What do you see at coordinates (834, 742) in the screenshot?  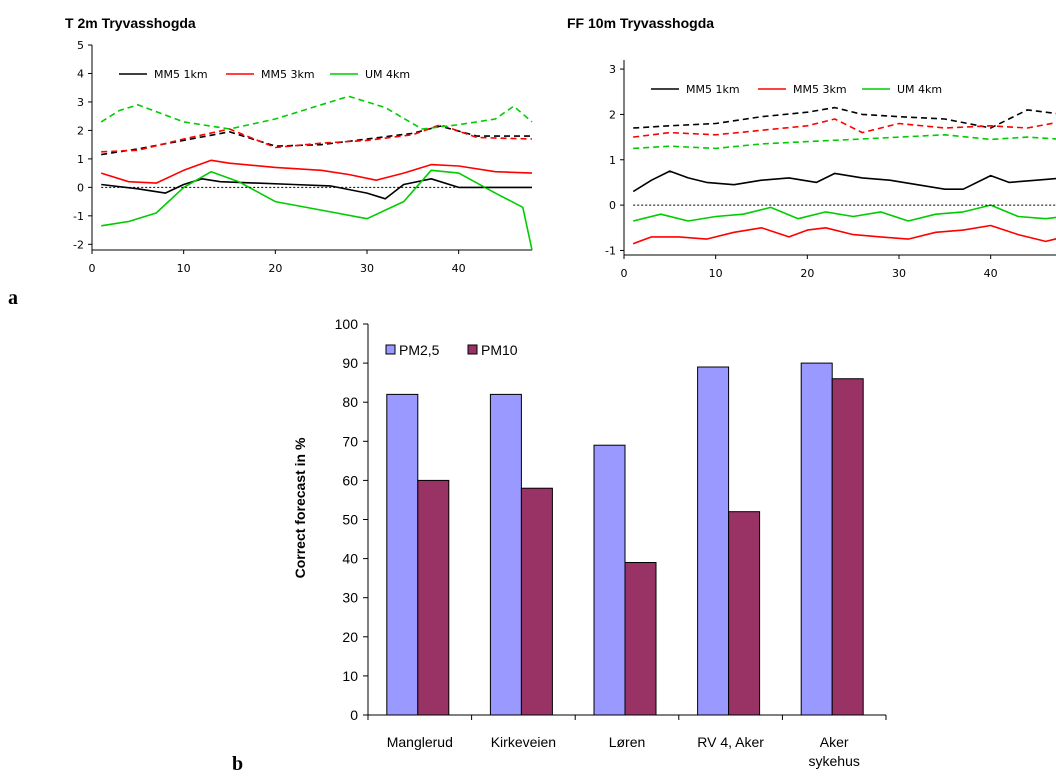 I see `pm-category-label-aker-sykehus: Aker` at bounding box center [834, 742].